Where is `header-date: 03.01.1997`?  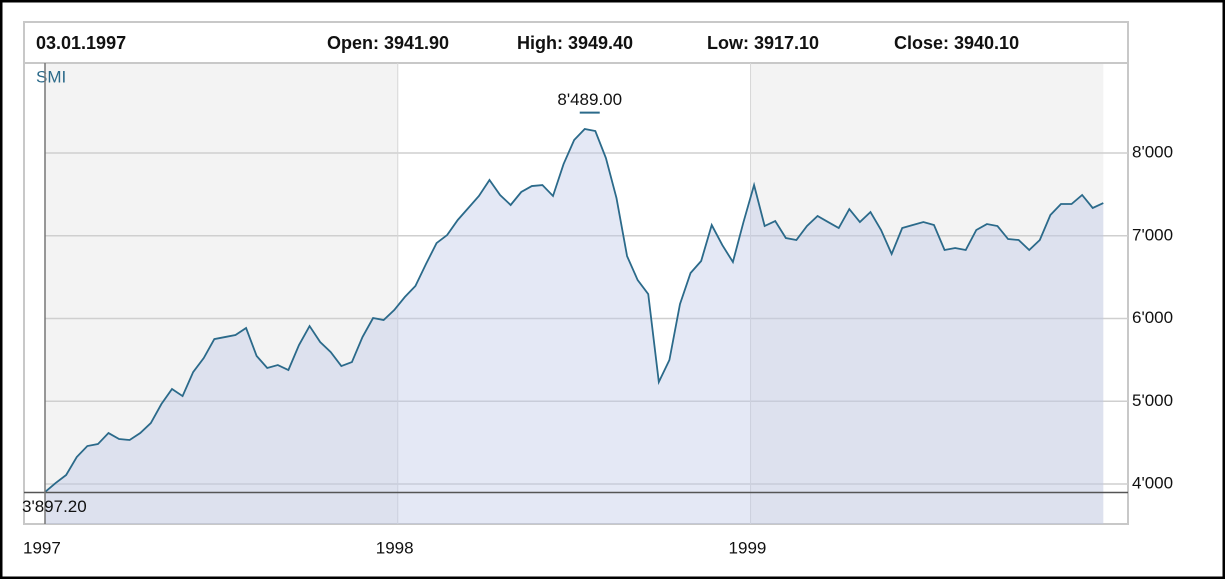
header-date: 03.01.1997 is located at coordinates (81, 43).